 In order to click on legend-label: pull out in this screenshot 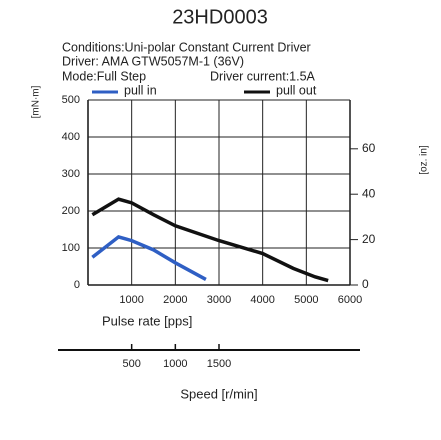, I will do `click(296, 90)`.